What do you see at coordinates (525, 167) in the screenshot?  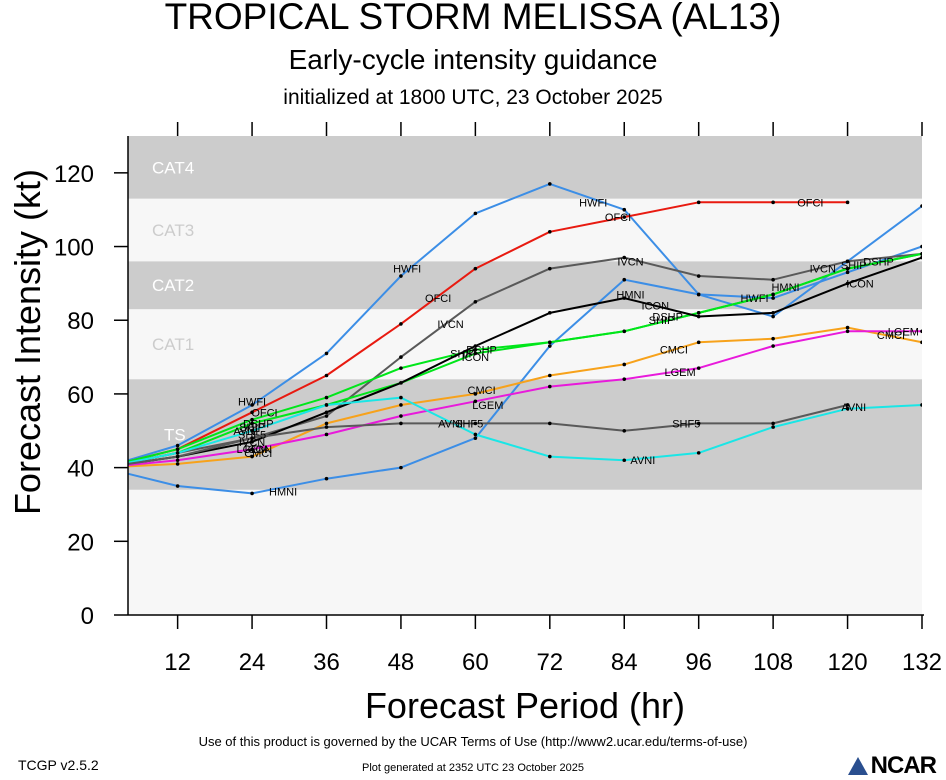 I see `band-cat4` at bounding box center [525, 167].